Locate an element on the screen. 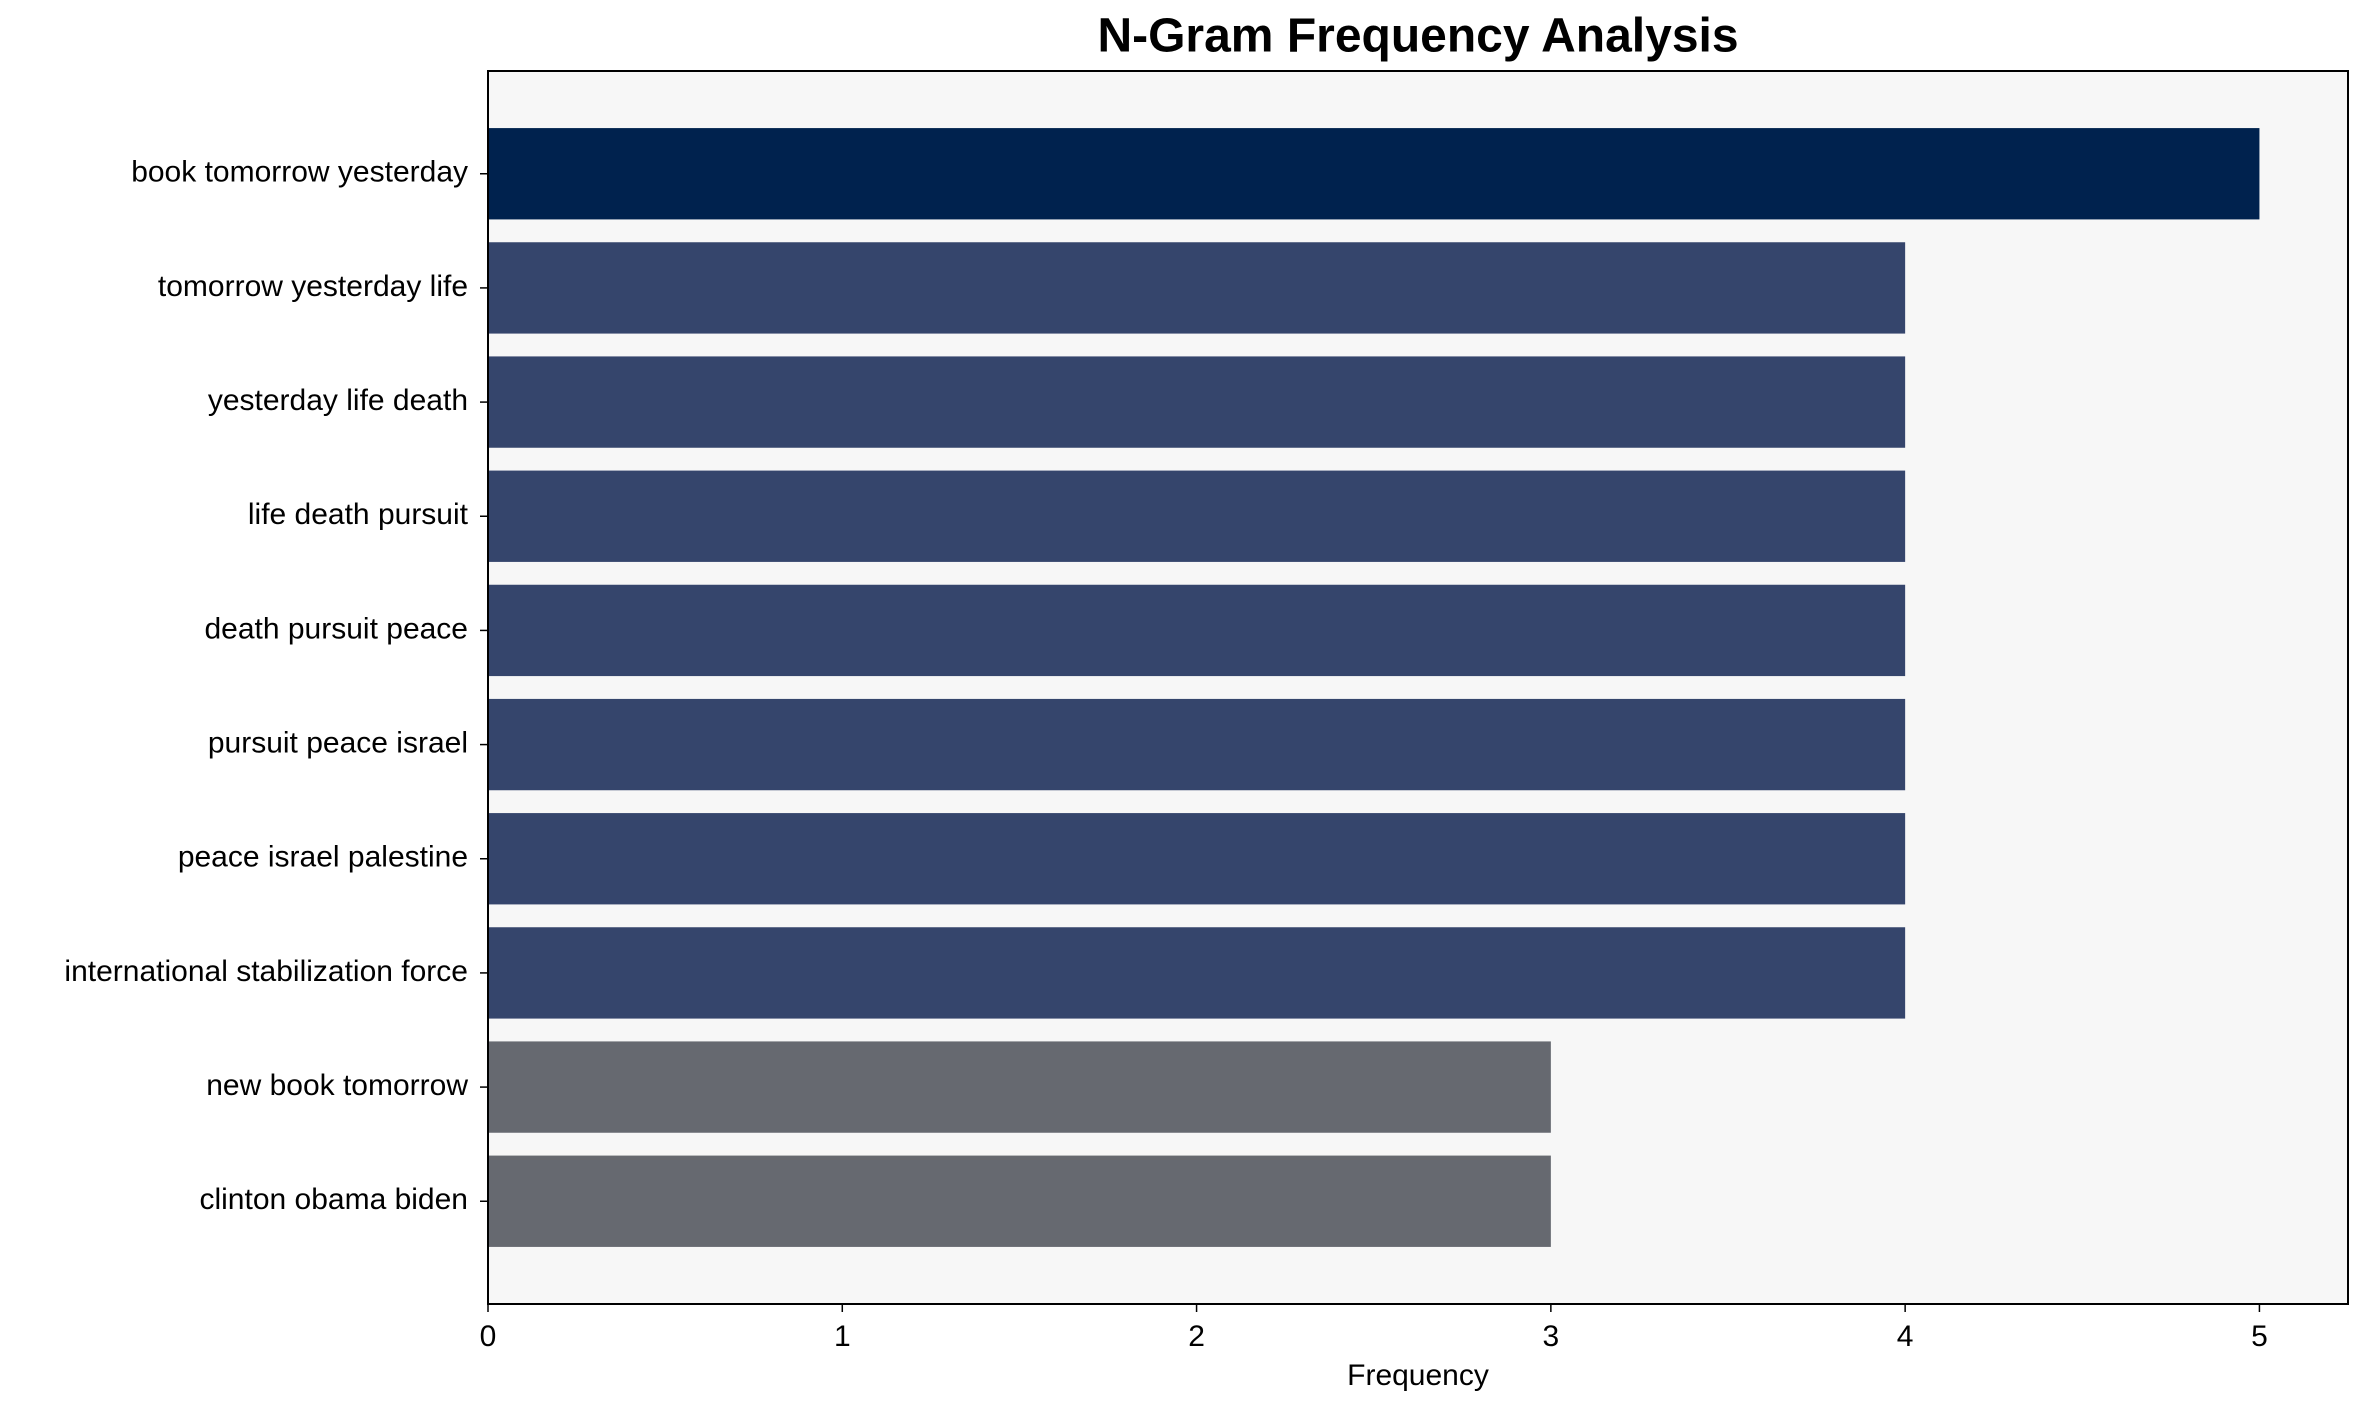 This screenshot has width=2367, height=1414. y-tick-label: life death pursuit is located at coordinates (358, 514).